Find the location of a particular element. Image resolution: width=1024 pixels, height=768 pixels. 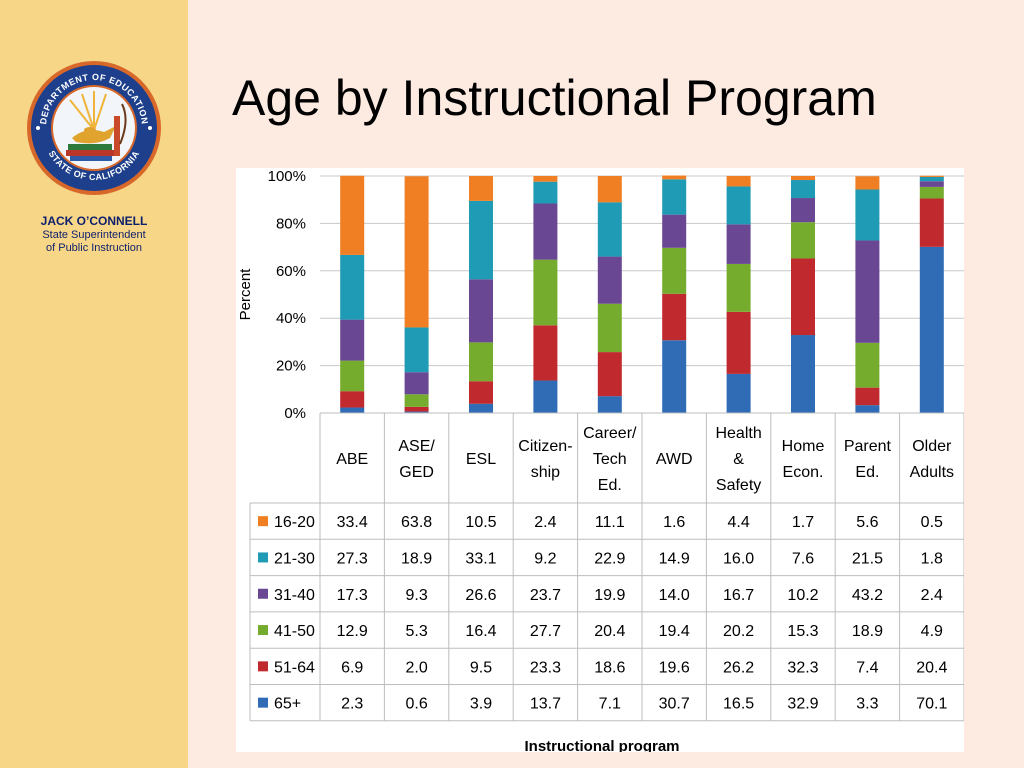

data-label: 9.3 is located at coordinates (416, 595).